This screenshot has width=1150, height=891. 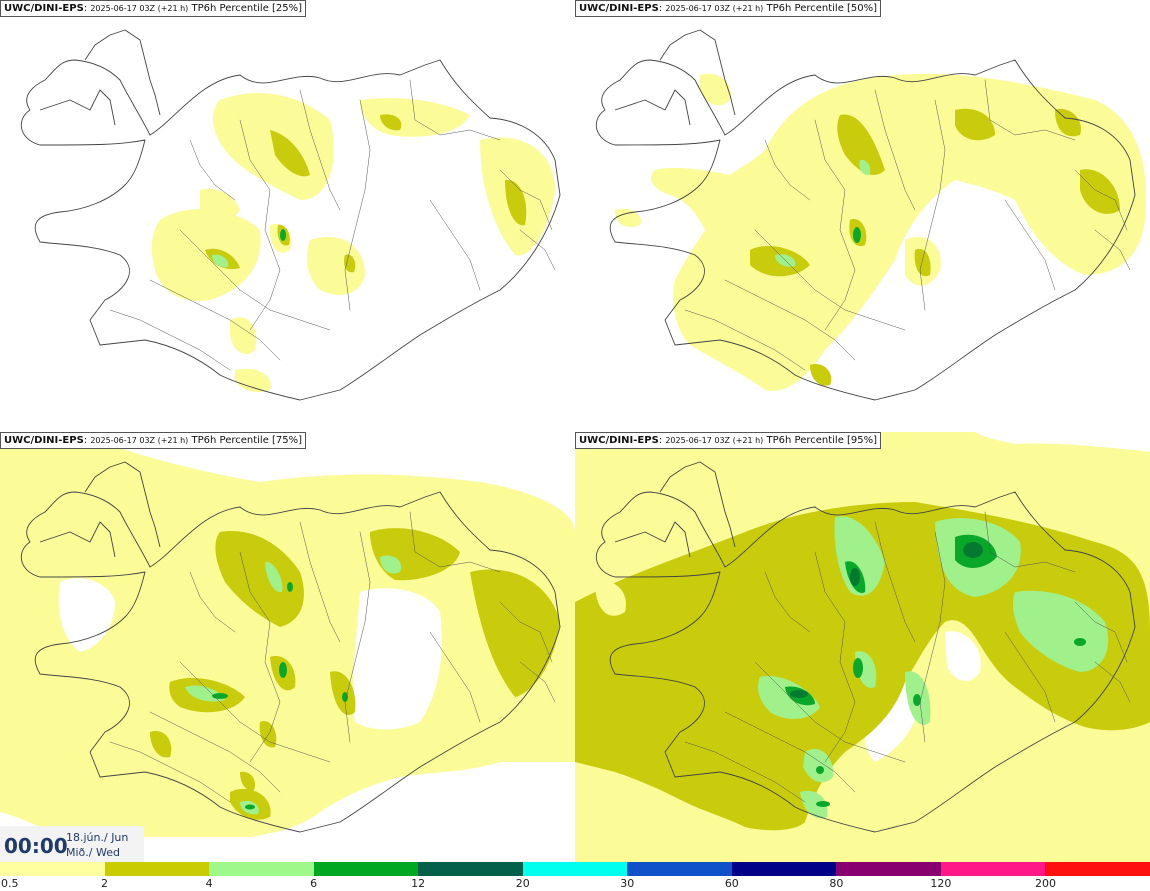 What do you see at coordinates (886, 620) in the screenshot?
I see `precip-field-darkest` at bounding box center [886, 620].